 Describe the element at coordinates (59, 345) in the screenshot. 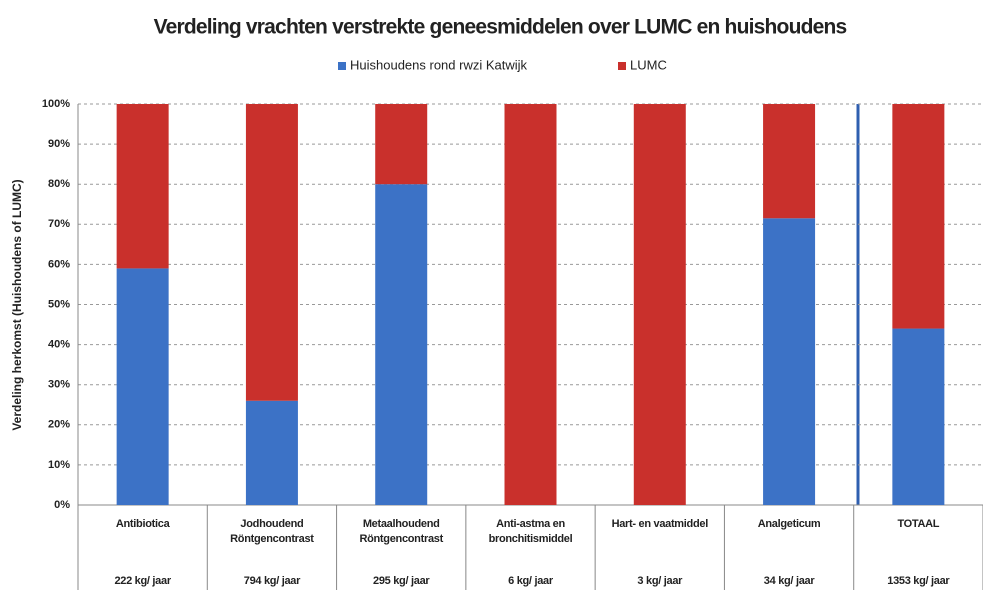

I see `y-tick-label: 40%` at that location.